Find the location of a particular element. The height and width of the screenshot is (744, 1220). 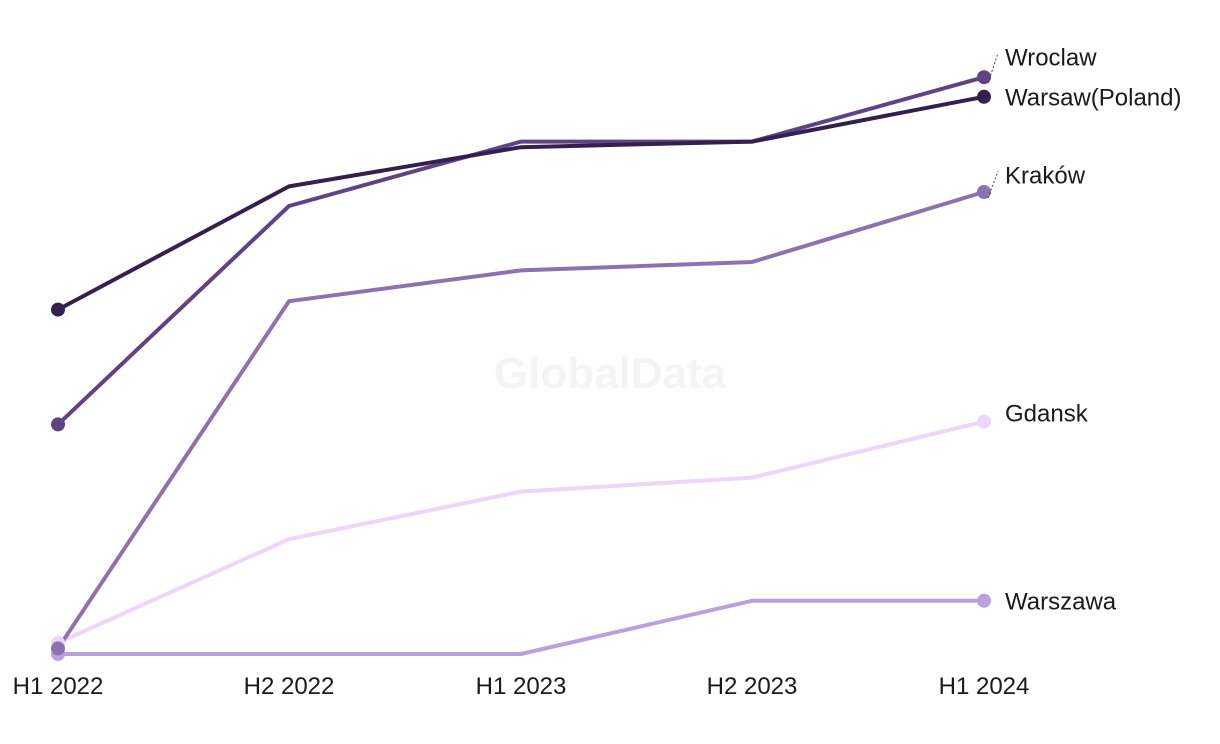

x-tick-label-h1-2024: H1 2024 is located at coordinates (984, 686).